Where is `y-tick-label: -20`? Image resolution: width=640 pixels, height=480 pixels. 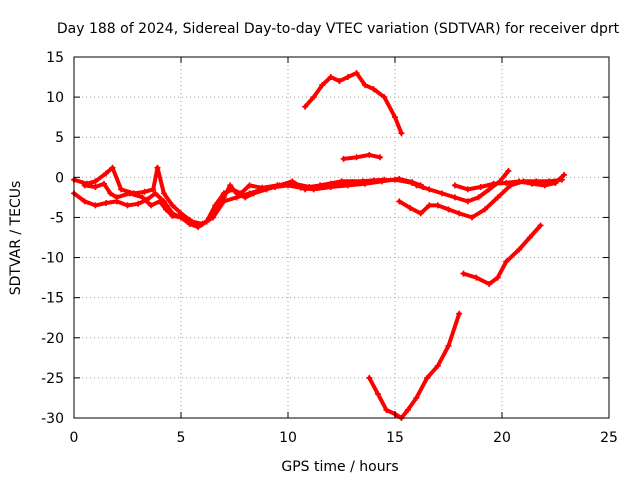 y-tick-label: -20 is located at coordinates (52, 339).